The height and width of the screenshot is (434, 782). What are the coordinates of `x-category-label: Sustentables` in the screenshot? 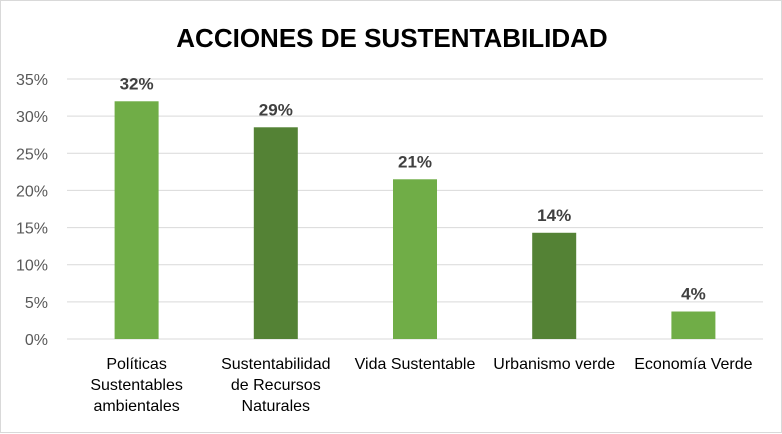 It's located at (136, 385).